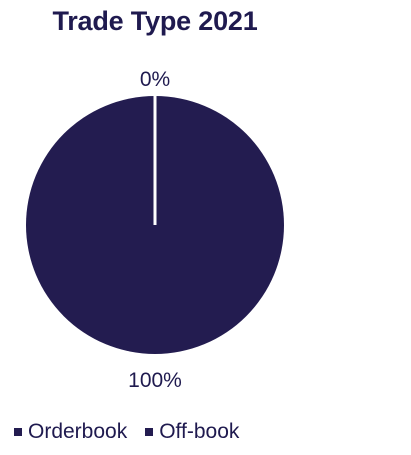  I want to click on legend-item-off-book: Off-book, so click(192, 432).